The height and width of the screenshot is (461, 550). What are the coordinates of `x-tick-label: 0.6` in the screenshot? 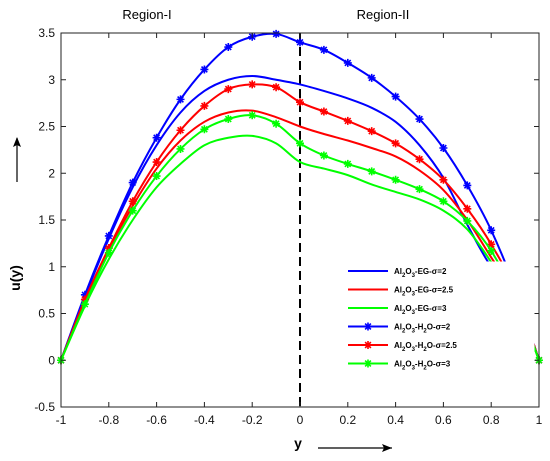 It's located at (443, 420).